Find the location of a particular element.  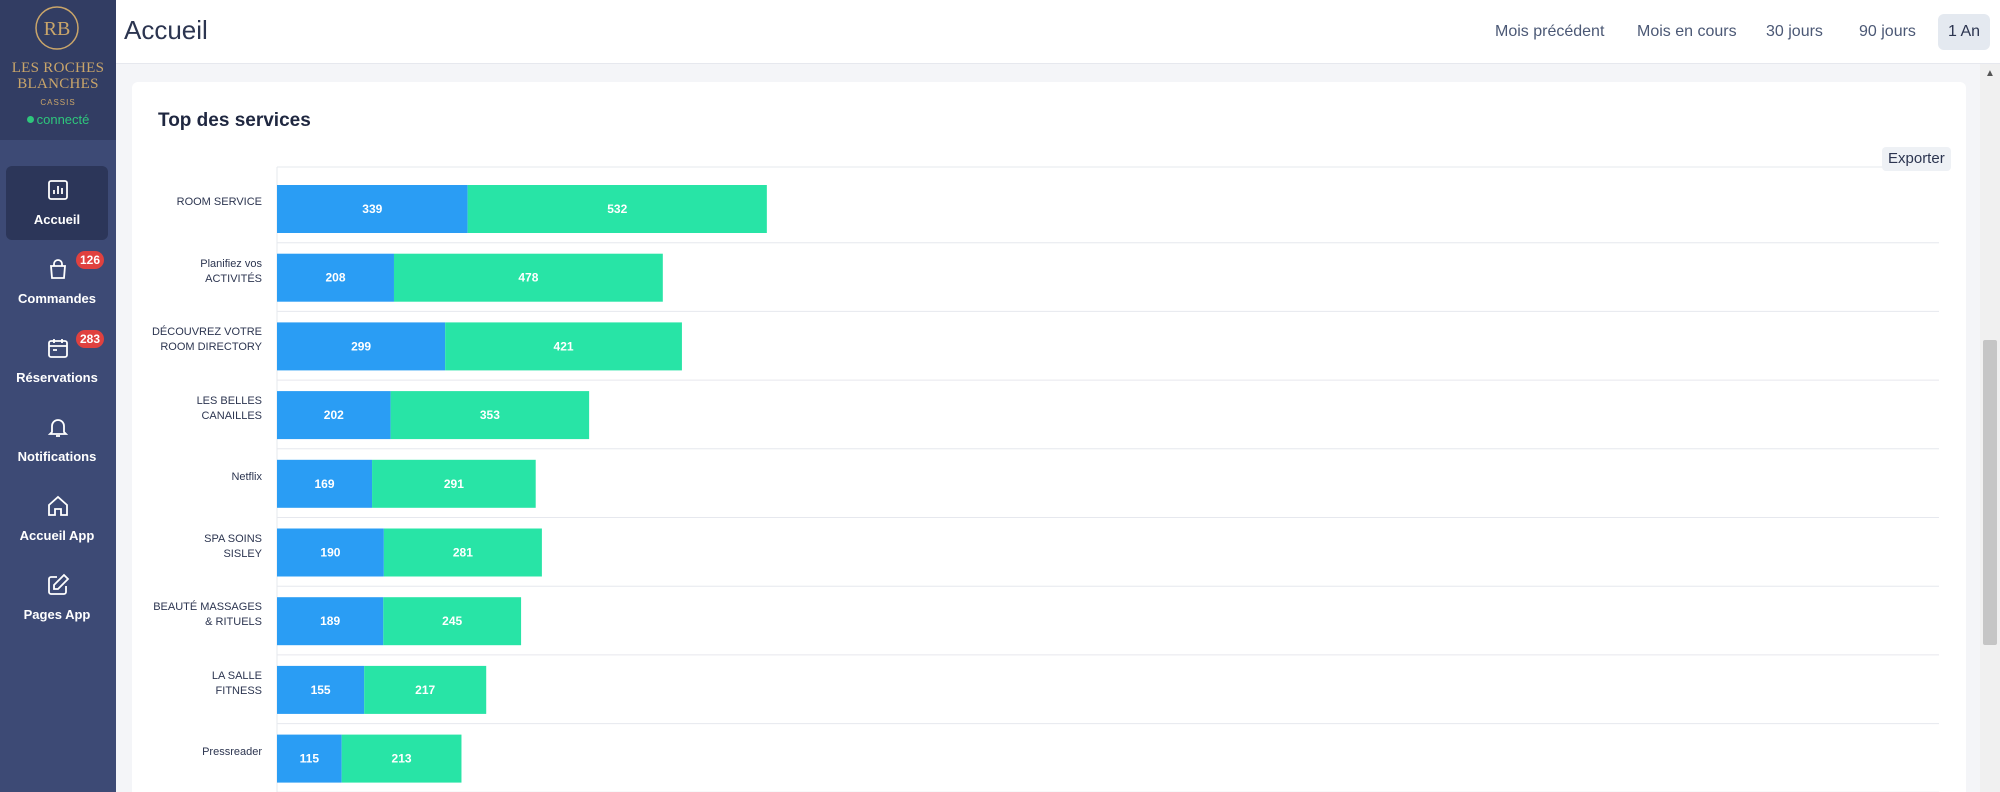

calendar-icon is located at coordinates (58, 348).